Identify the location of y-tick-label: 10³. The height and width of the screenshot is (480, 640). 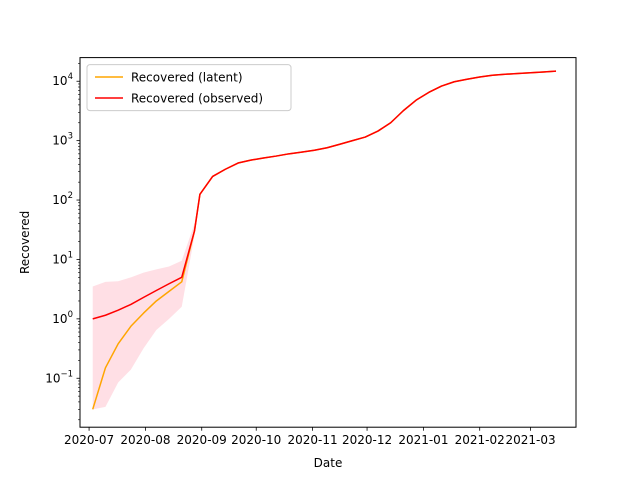
(62, 140).